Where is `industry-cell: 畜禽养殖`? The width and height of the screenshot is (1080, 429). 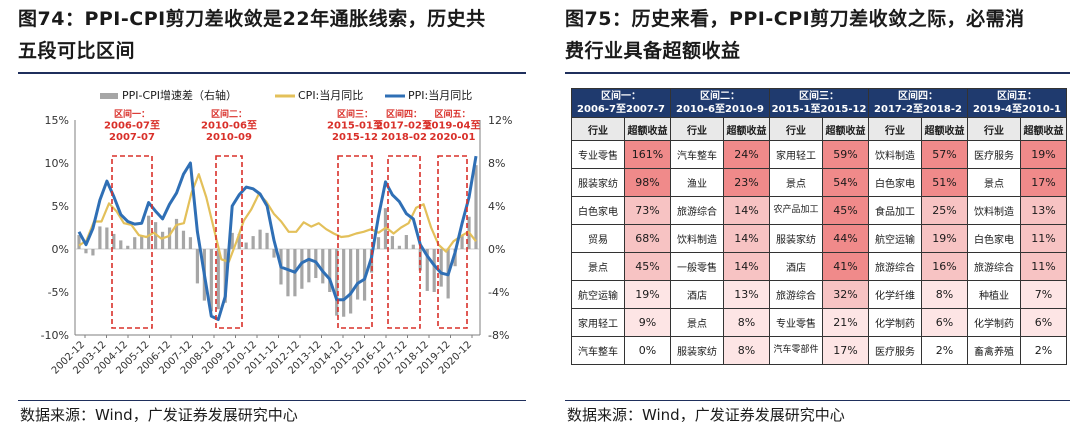
industry-cell: 畜禽养殖 is located at coordinates (994, 350).